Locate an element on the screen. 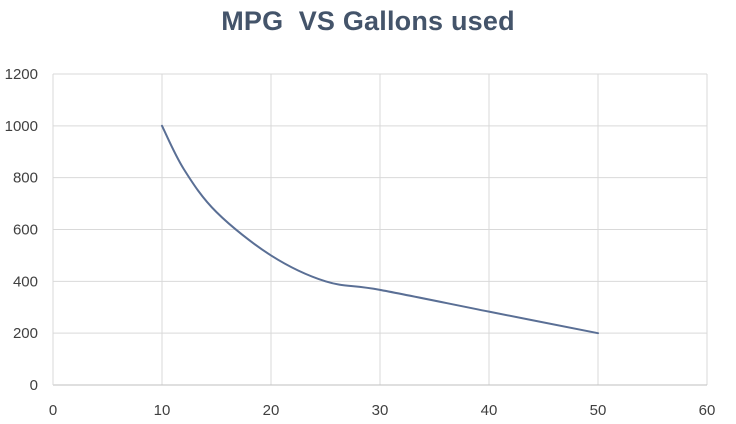  y-tick-label: 0 is located at coordinates (34, 385).